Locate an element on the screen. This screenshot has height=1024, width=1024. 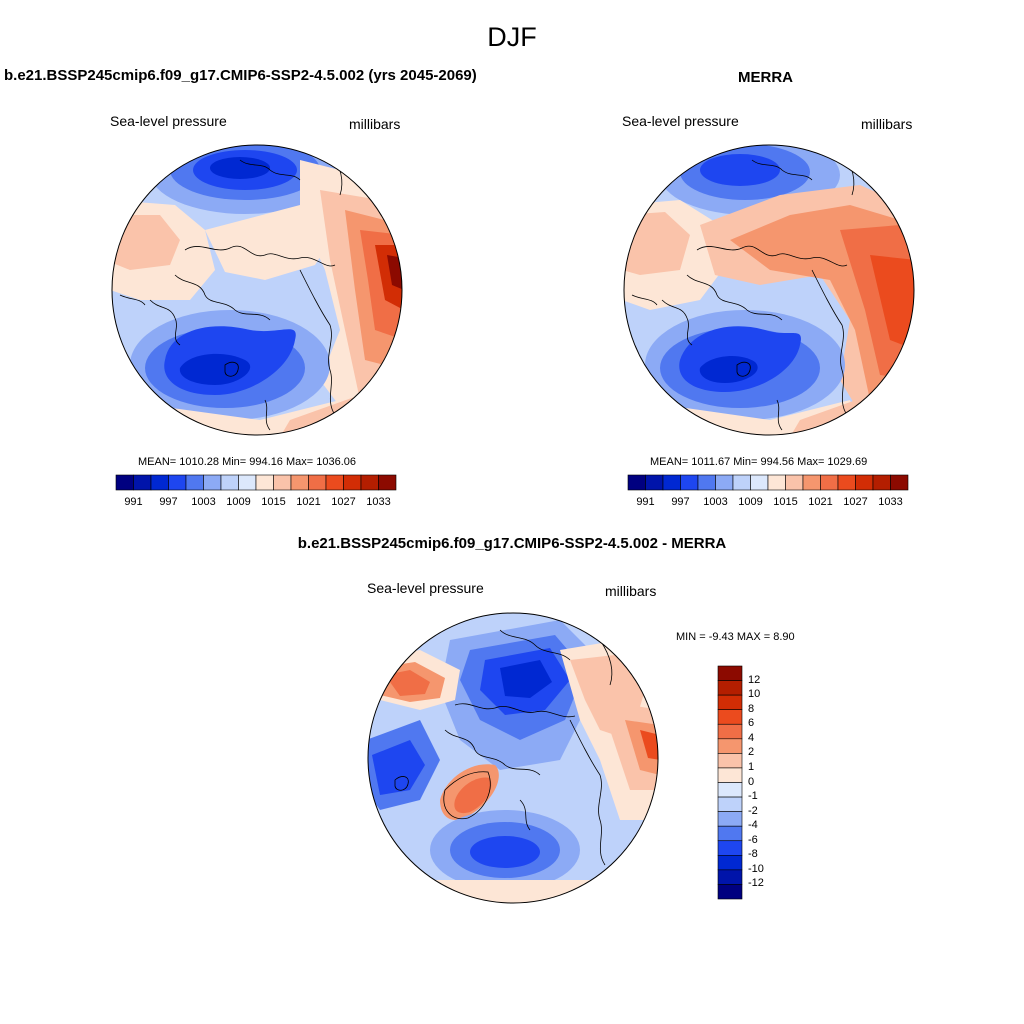
colorbar-tick-label: 1 is located at coordinates (751, 766).